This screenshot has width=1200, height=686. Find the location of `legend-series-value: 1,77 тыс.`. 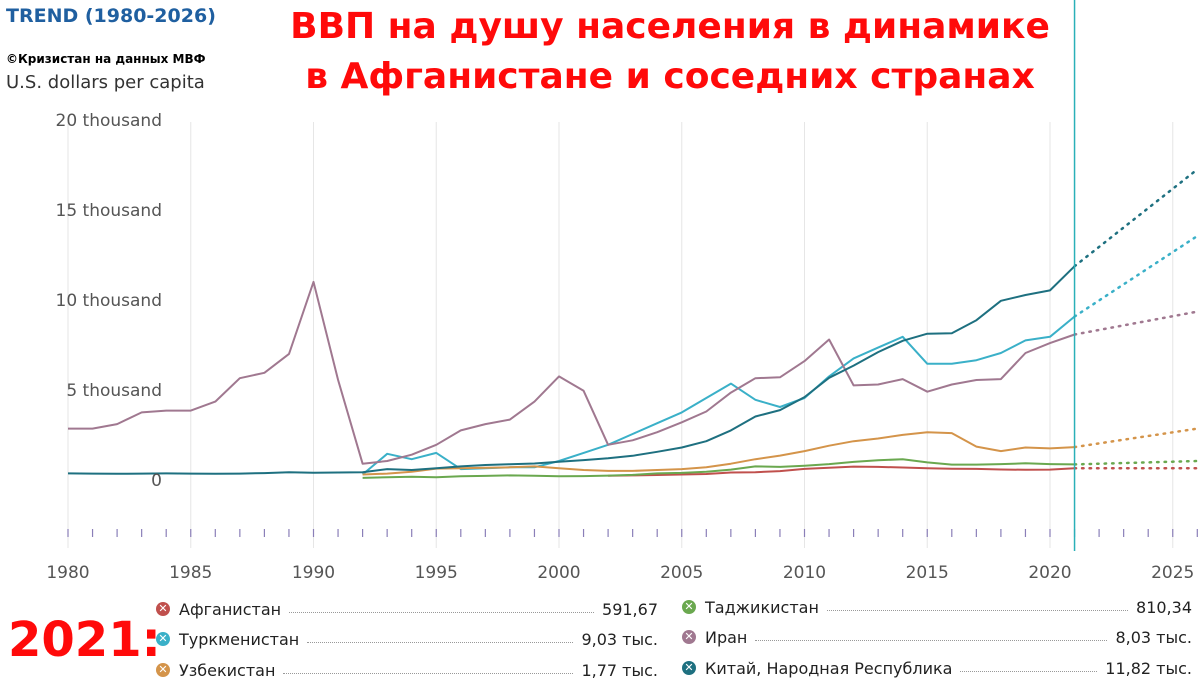

legend-series-value: 1,77 тыс. is located at coordinates (619, 670).